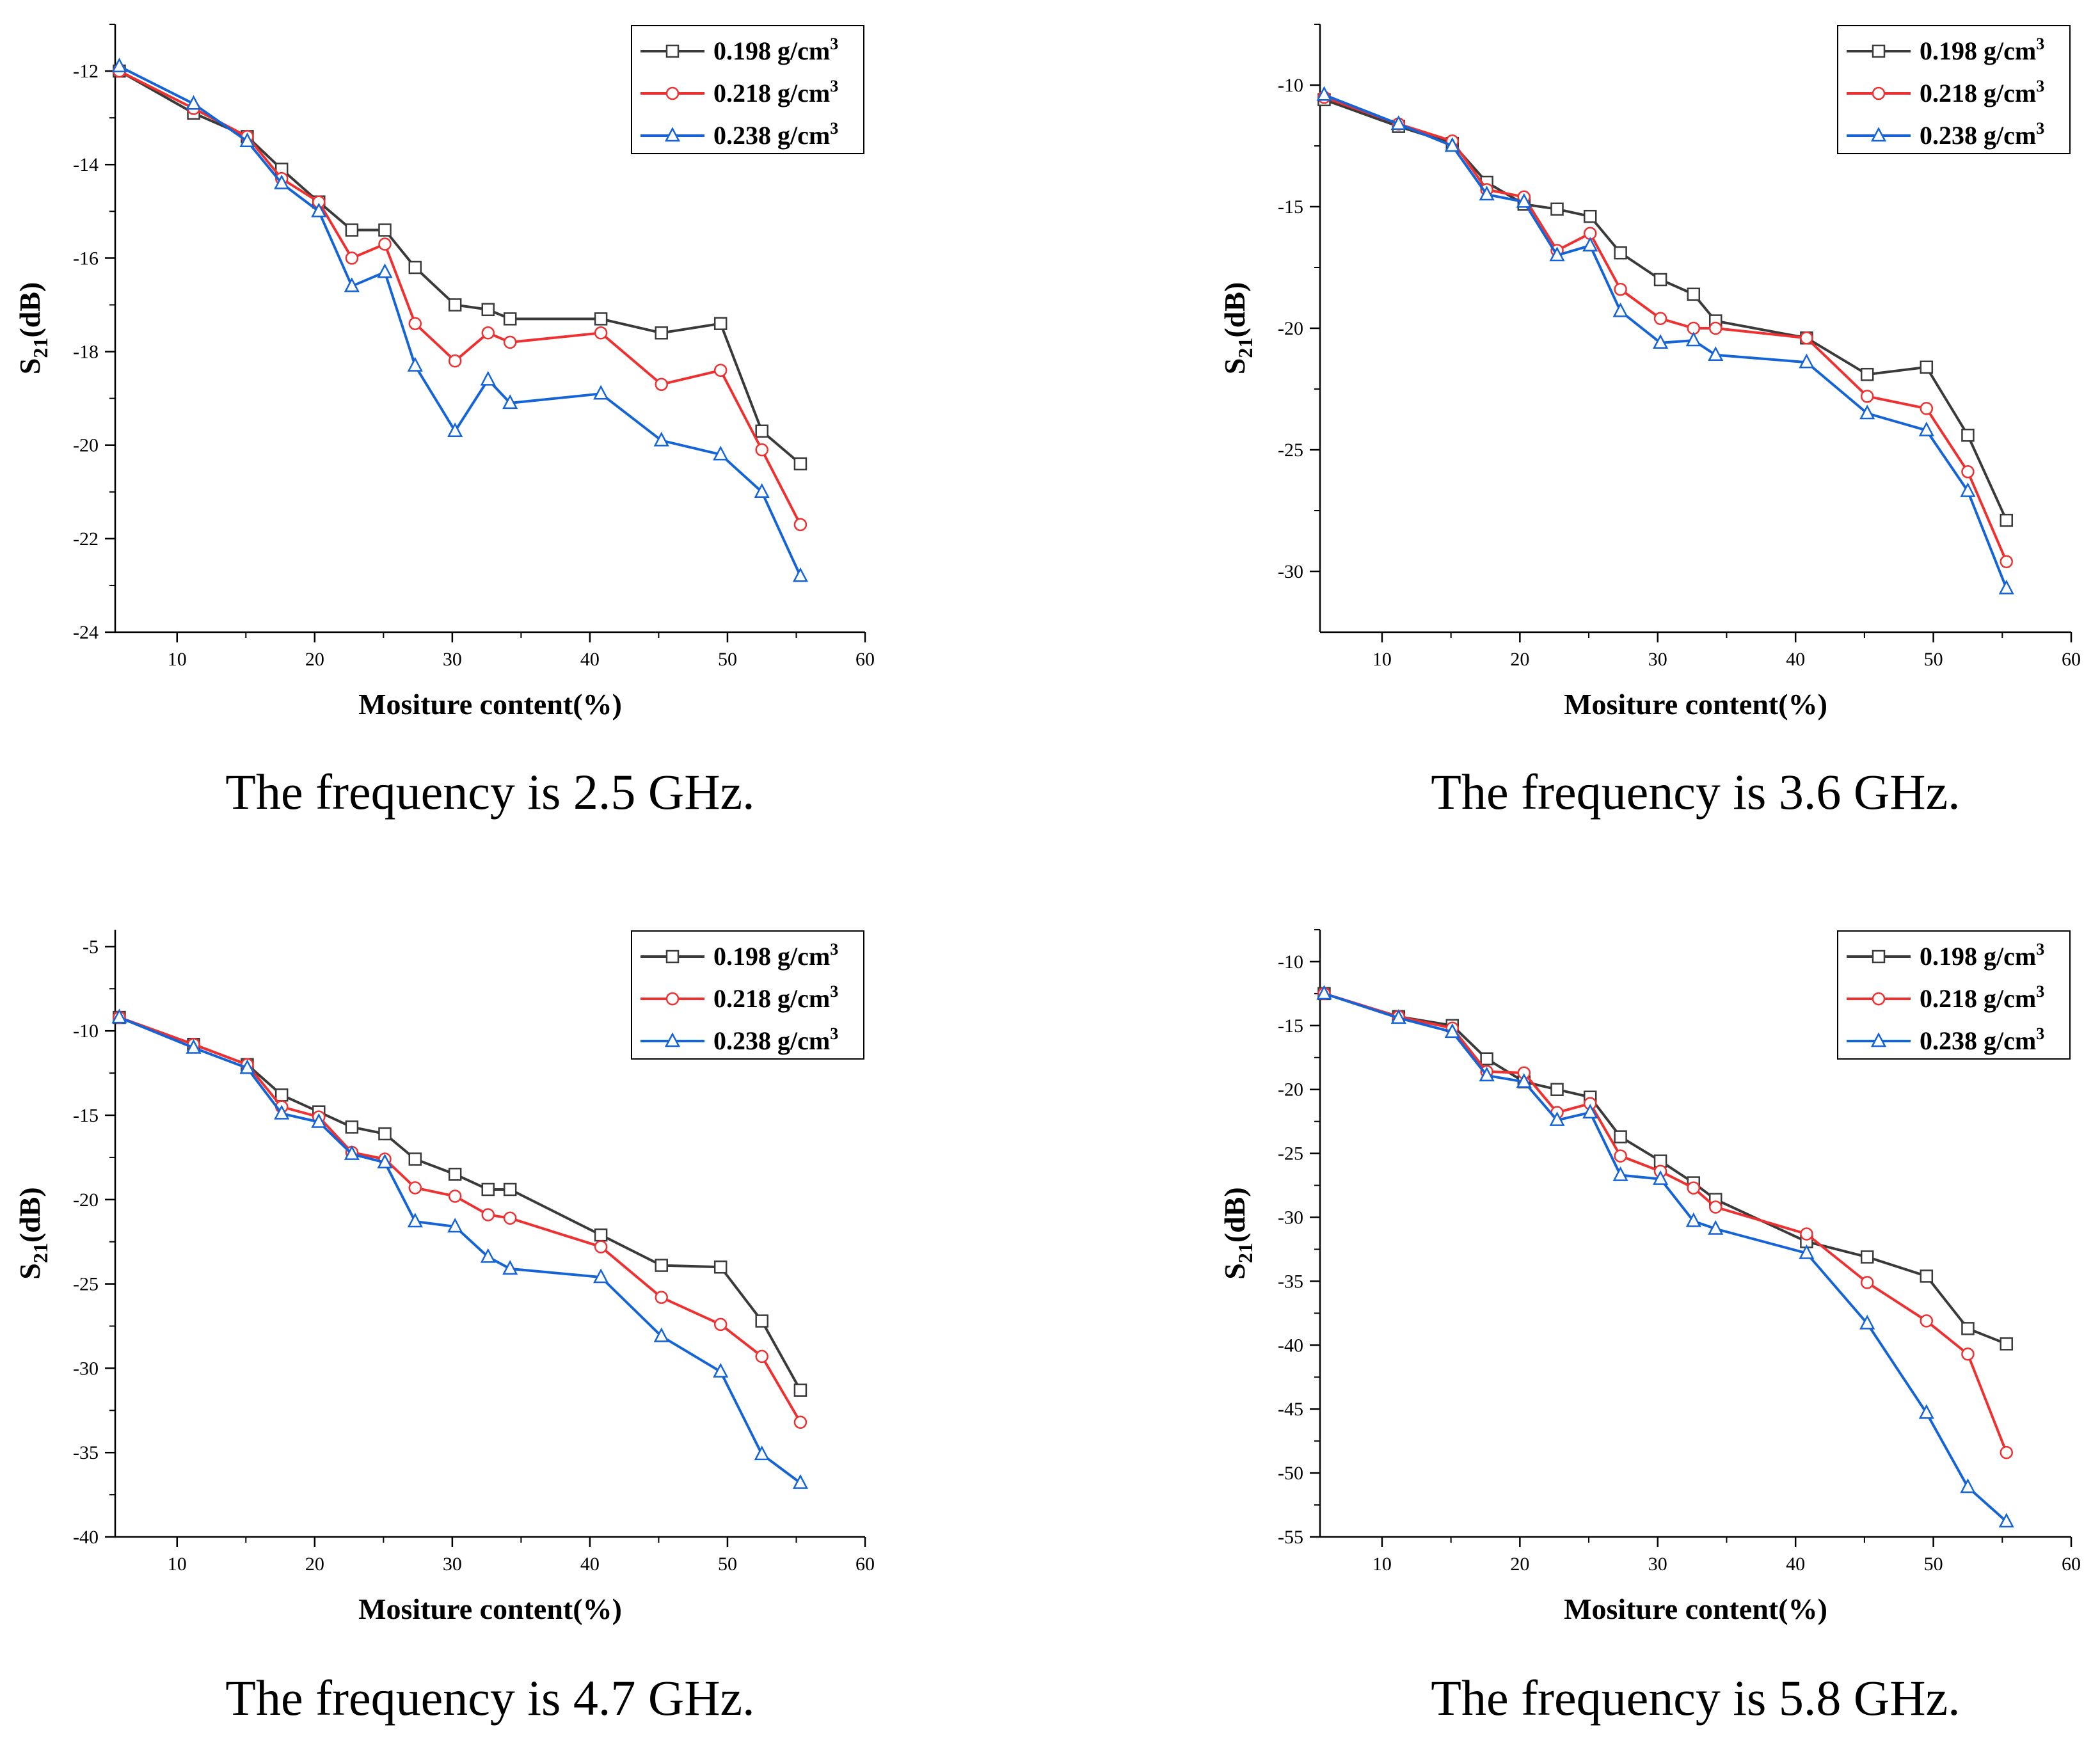  What do you see at coordinates (775, 1040) in the screenshot?
I see `legend-label: 0.238 g/cm3` at bounding box center [775, 1040].